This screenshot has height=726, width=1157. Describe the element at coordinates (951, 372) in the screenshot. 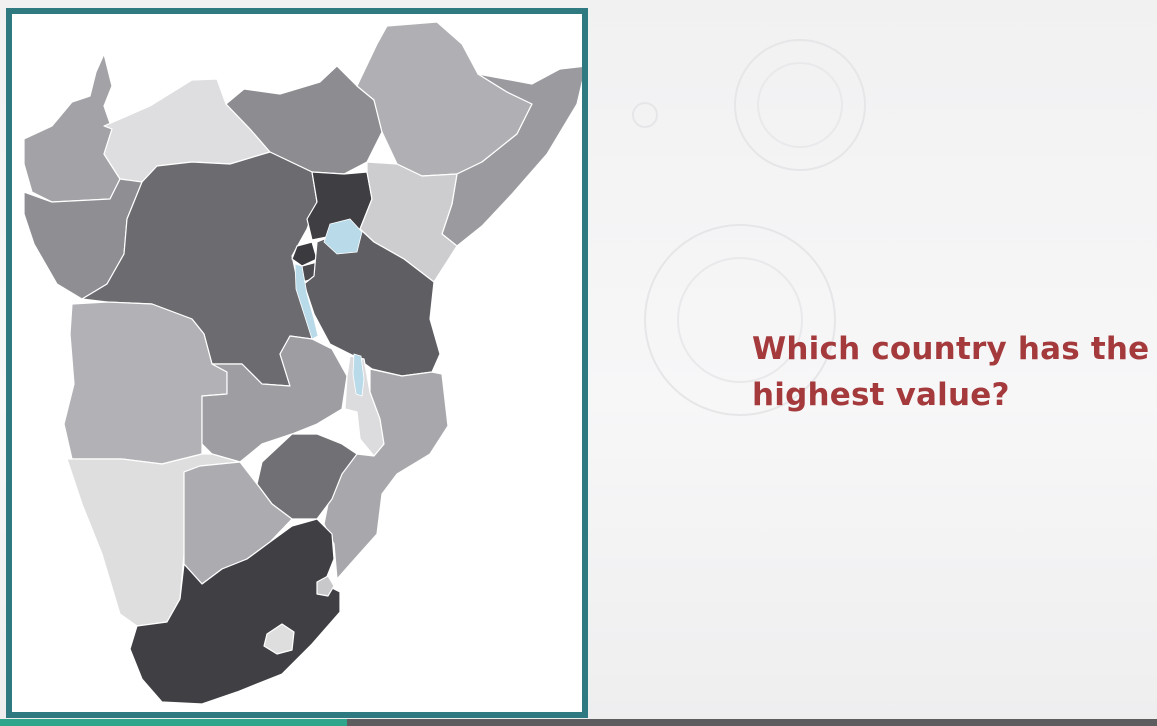

I see `quiz-question: Which country has the highest value?` at that location.